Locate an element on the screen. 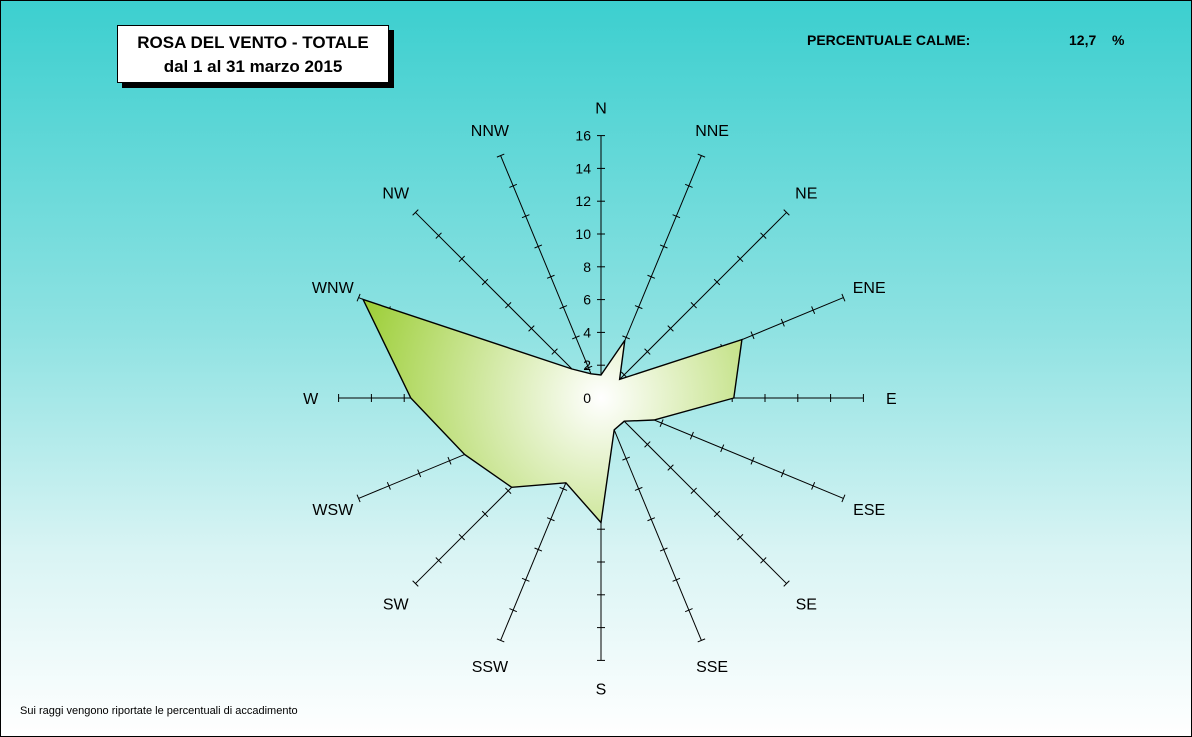 This screenshot has width=1192, height=737. r-tick-label: 8 is located at coordinates (587, 267).